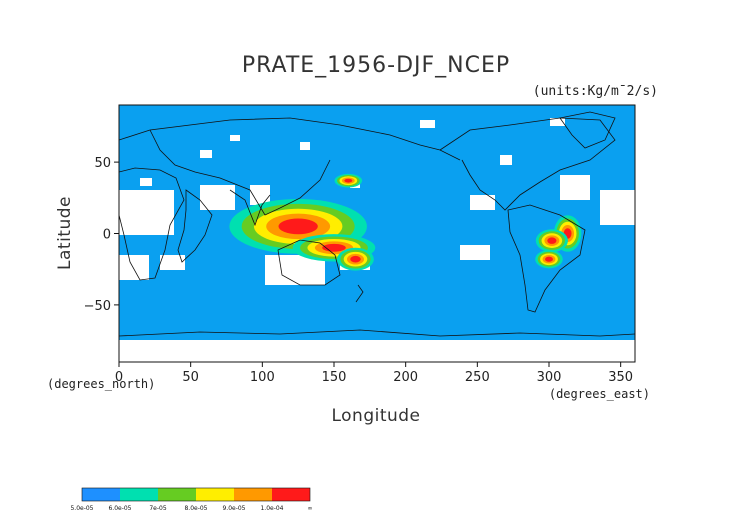 The image size is (752, 532). Describe the element at coordinates (599, 394) in the screenshot. I see `x-unit-label: (degrees_east)` at that location.